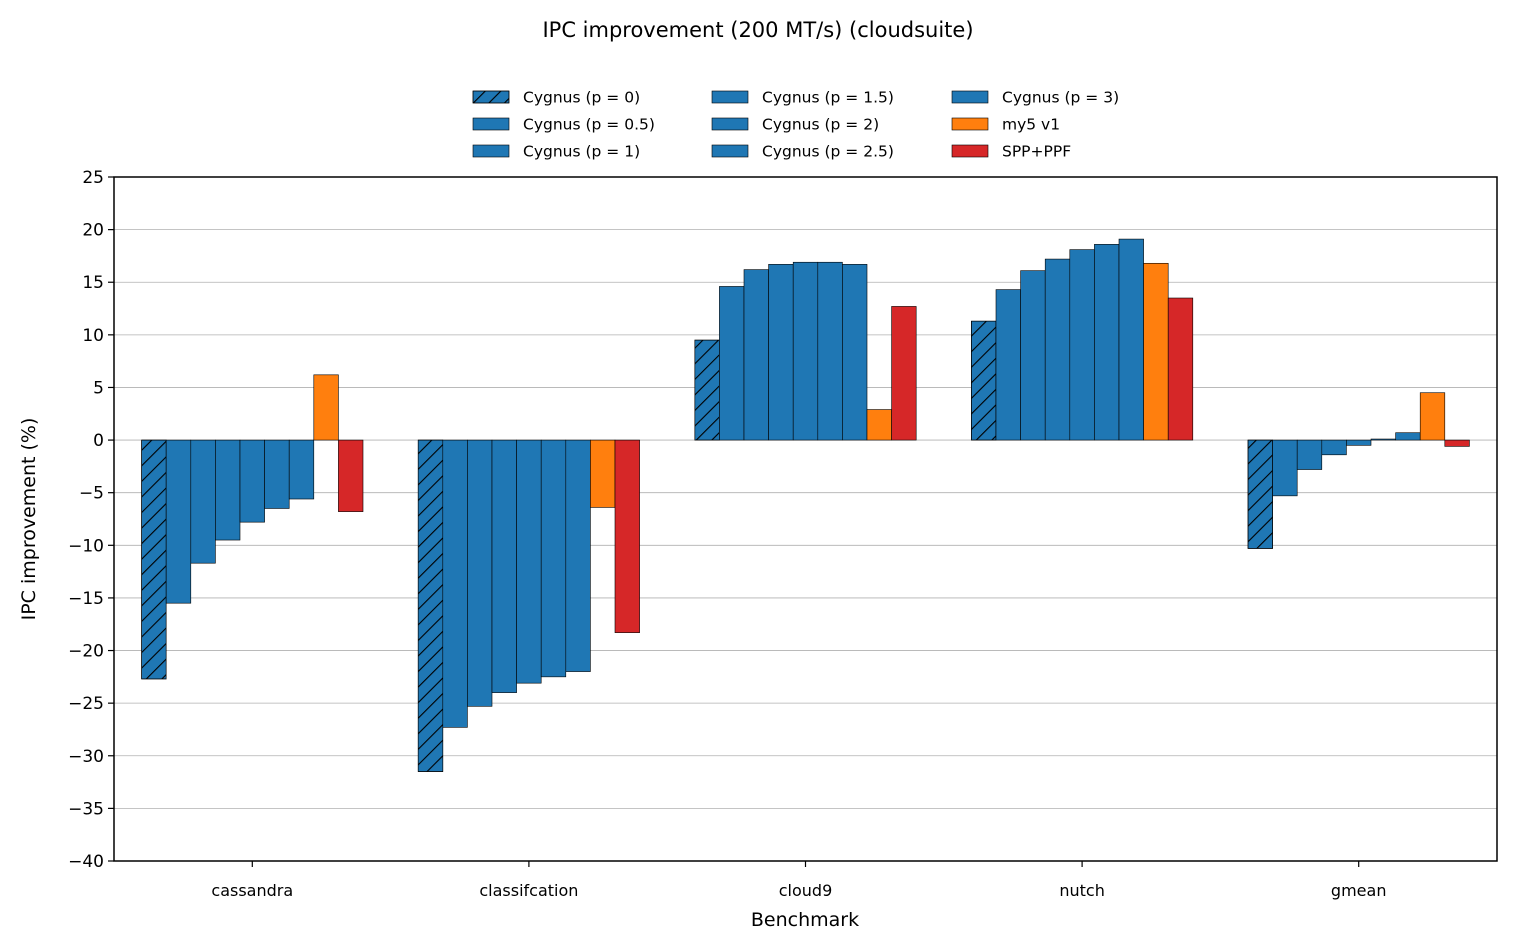  Describe the element at coordinates (581, 152) in the screenshot. I see `legend-label: Cygnus (p = 1)` at that location.